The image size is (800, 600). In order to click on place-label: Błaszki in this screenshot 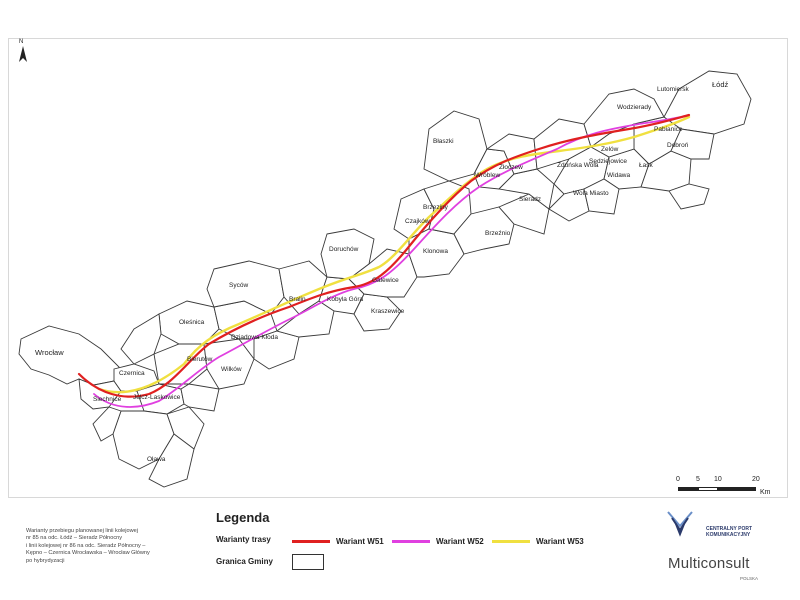, I will do `click(443, 141)`.